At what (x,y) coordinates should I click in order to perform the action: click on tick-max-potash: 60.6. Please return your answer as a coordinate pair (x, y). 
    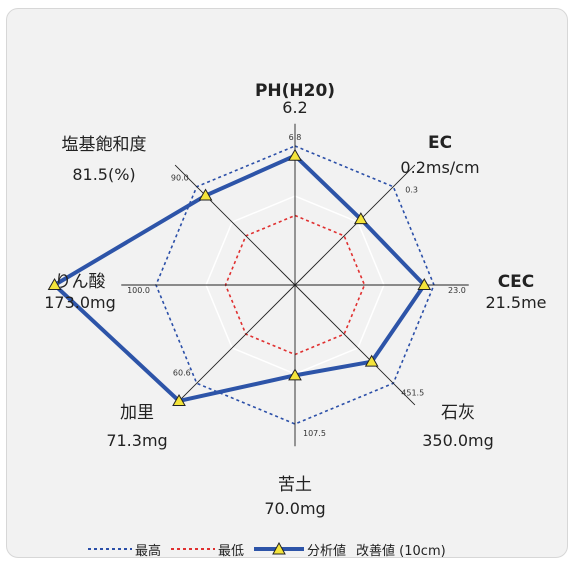
    Looking at the image, I should click on (182, 372).